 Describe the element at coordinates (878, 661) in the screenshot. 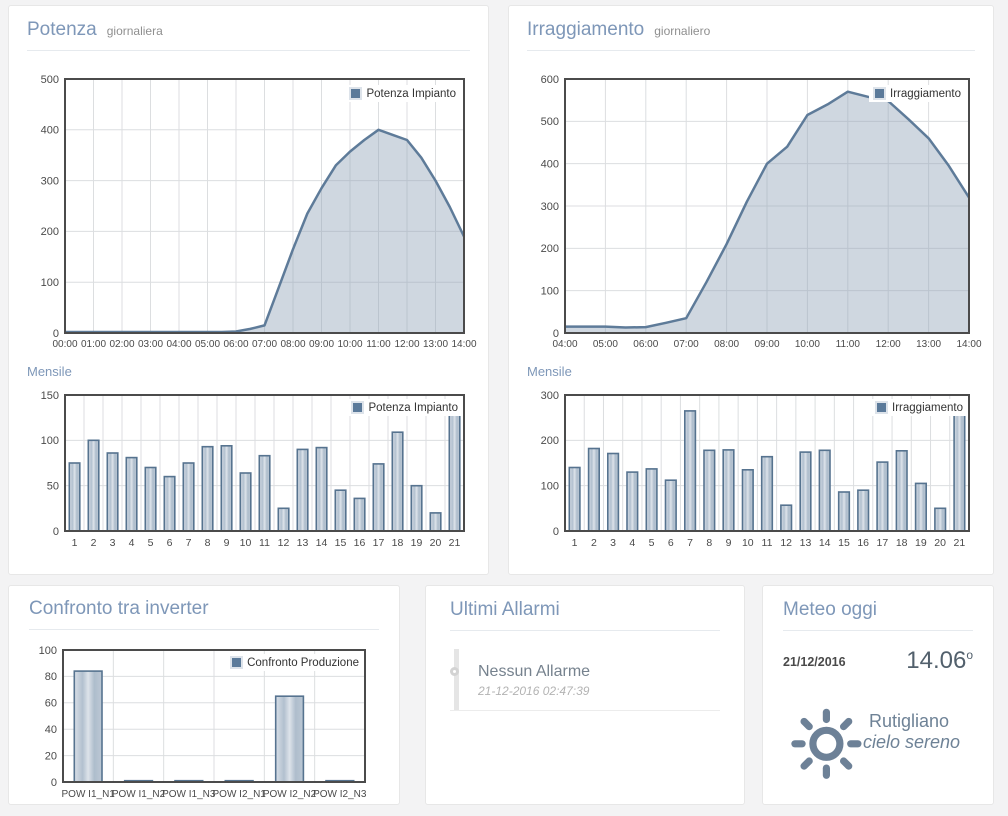

I see `weather-date-temp-row: 21/12/2016 14.06o` at that location.